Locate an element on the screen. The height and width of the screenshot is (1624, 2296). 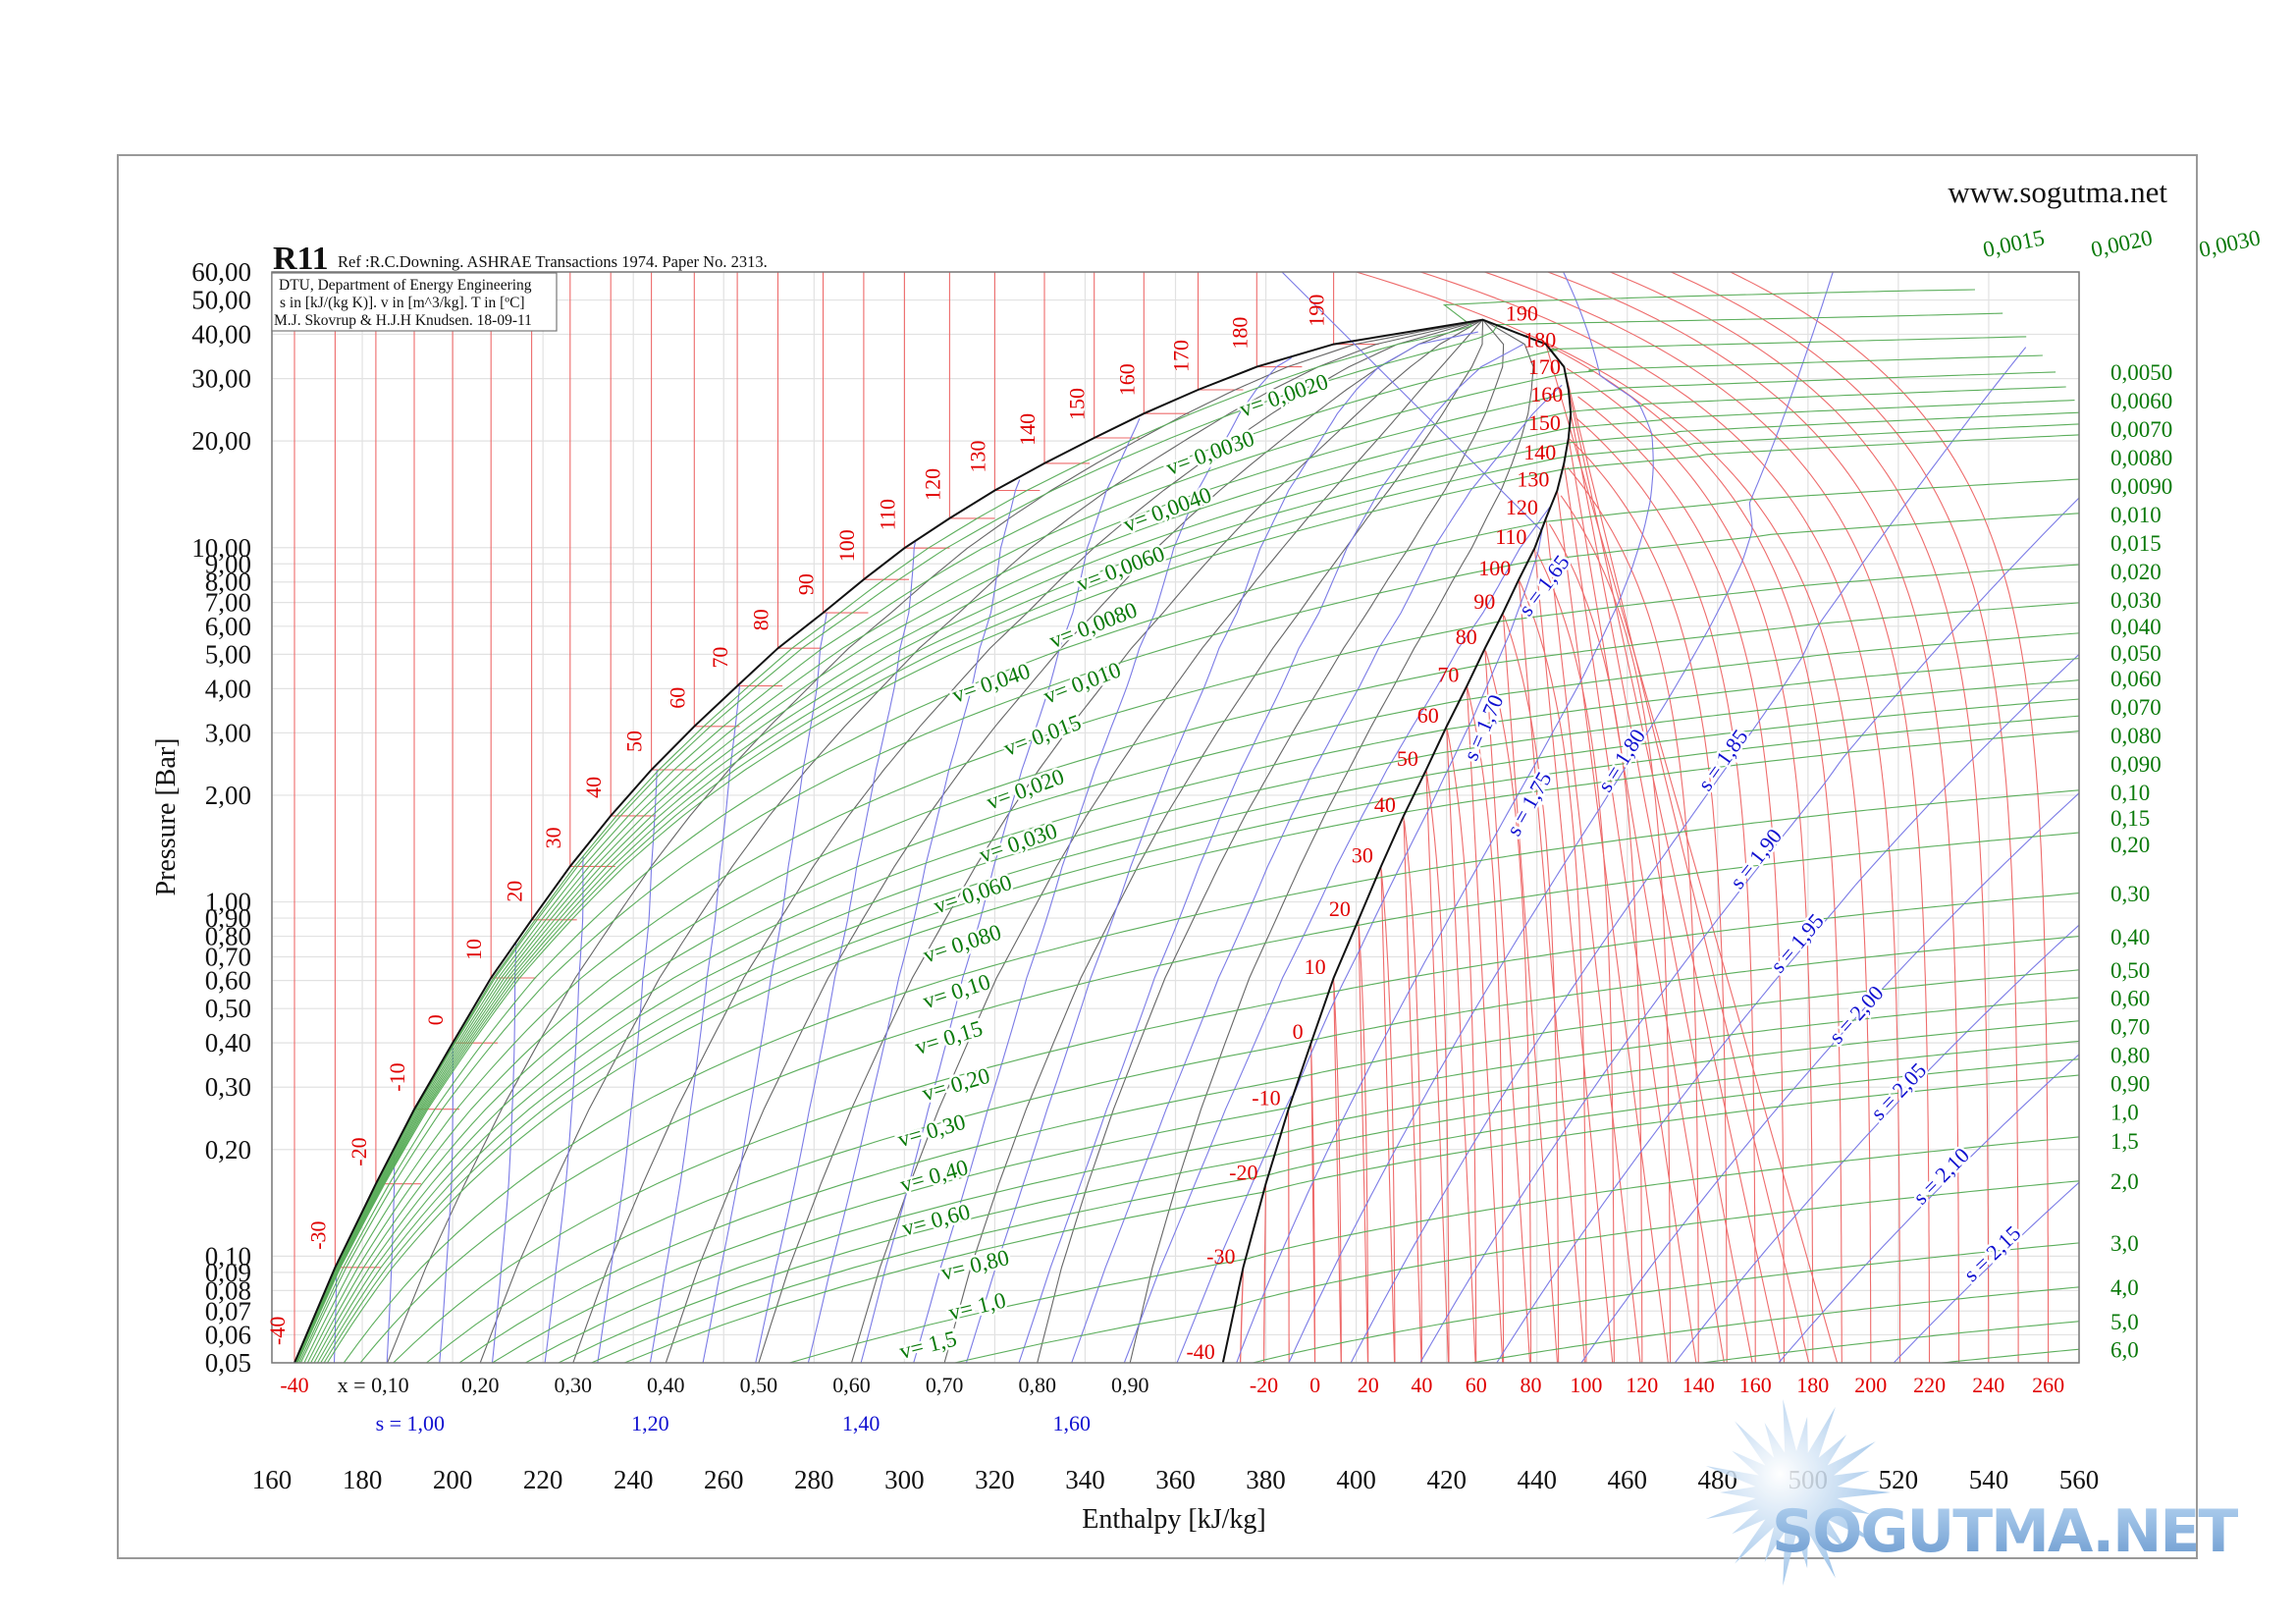
isochore-right-label: 0,030 is located at coordinates (2136, 600).